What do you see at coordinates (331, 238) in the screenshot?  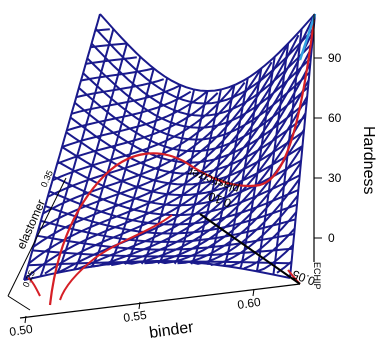 I see `z-tick-label: 0` at bounding box center [331, 238].